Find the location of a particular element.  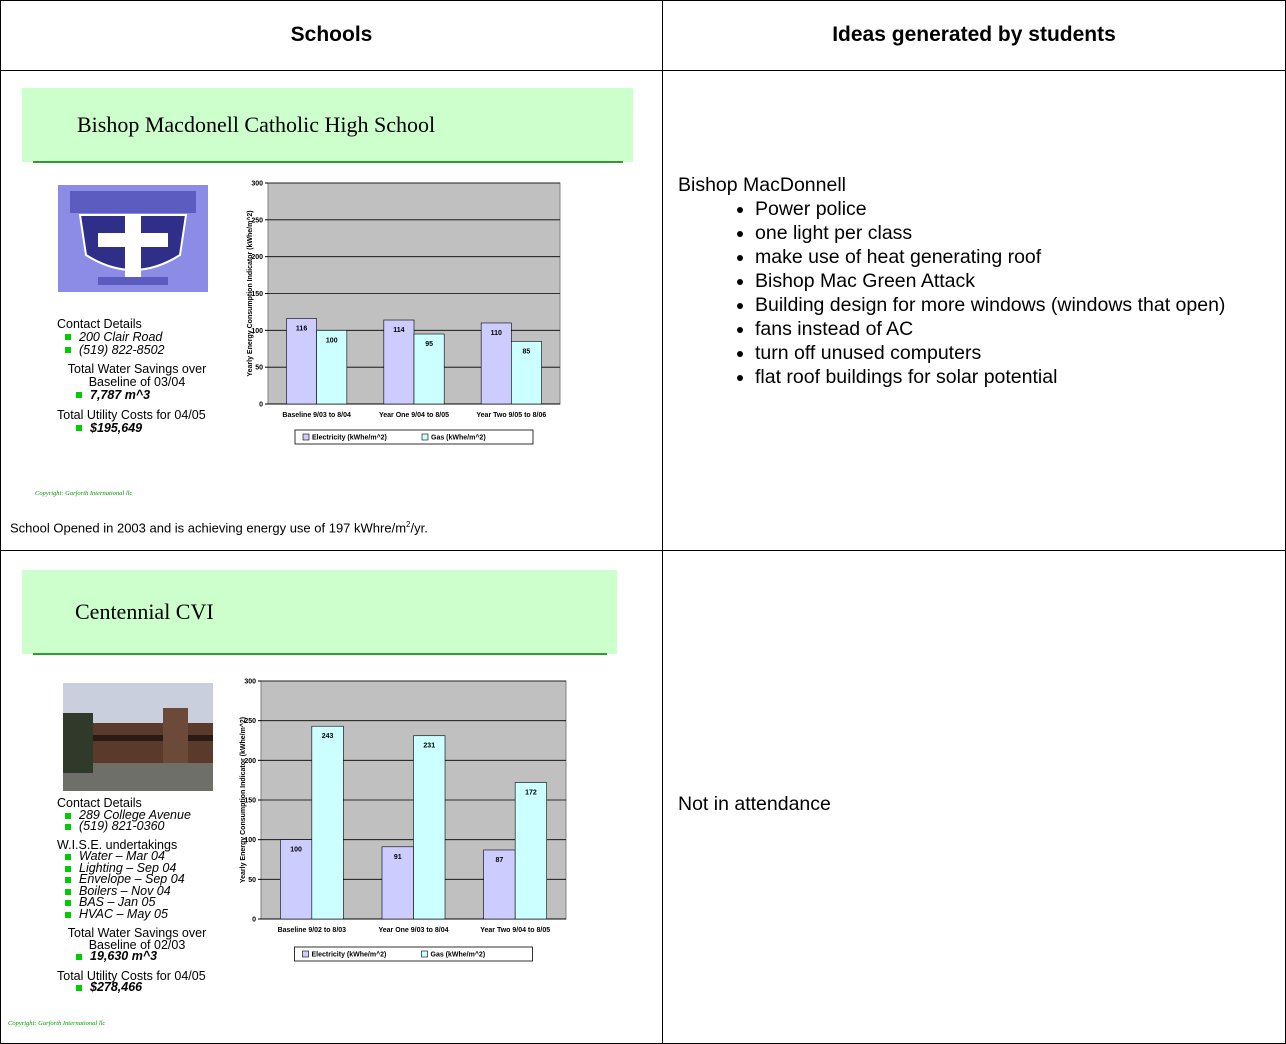

note-text: /yr. is located at coordinates (419, 528).